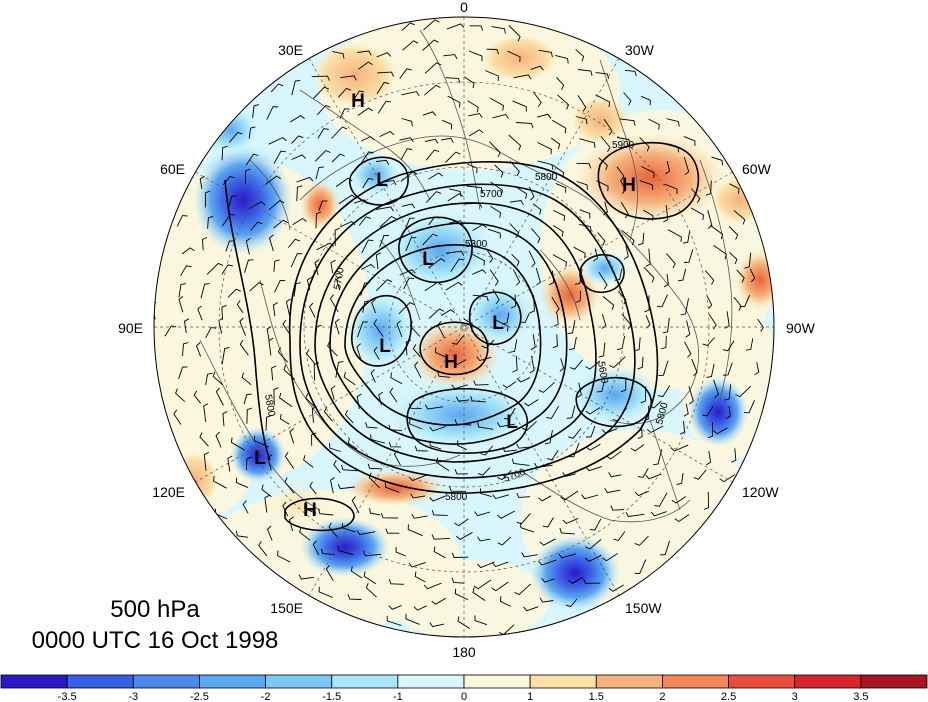  What do you see at coordinates (760, 492) in the screenshot?
I see `longitude-label-120w: 120W` at bounding box center [760, 492].